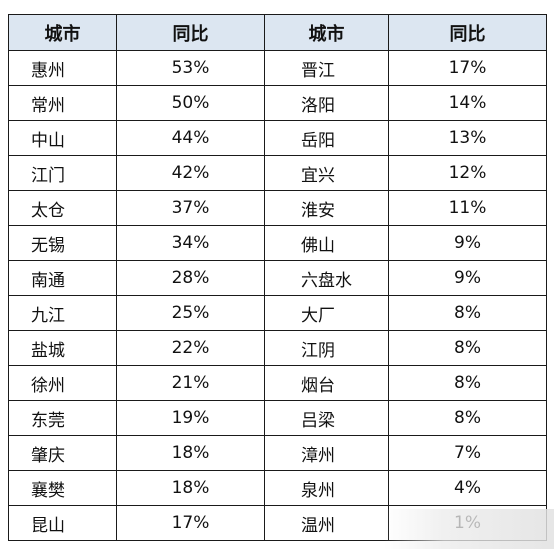 The height and width of the screenshot is (549, 554). Describe the element at coordinates (467, 173) in the screenshot. I see `yoy-cell: 12%` at that location.